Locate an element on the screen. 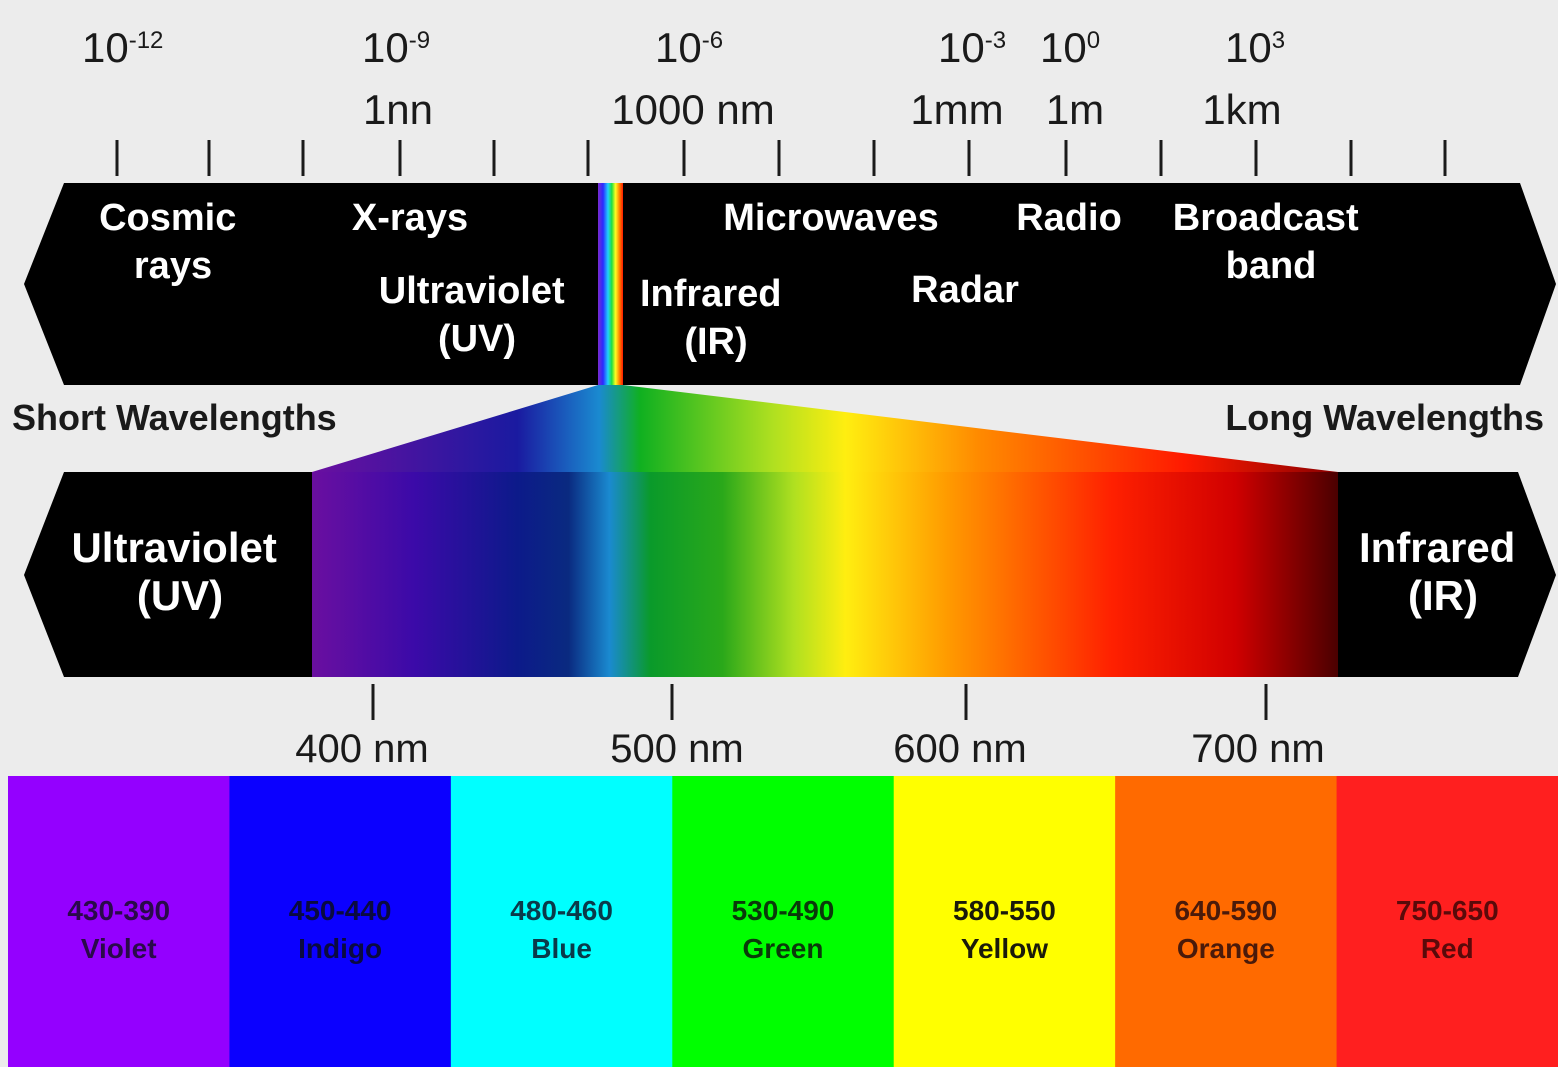 Image resolution: width=1558 pixels, height=1067 pixels. color-band-name: Blue is located at coordinates (561, 948).